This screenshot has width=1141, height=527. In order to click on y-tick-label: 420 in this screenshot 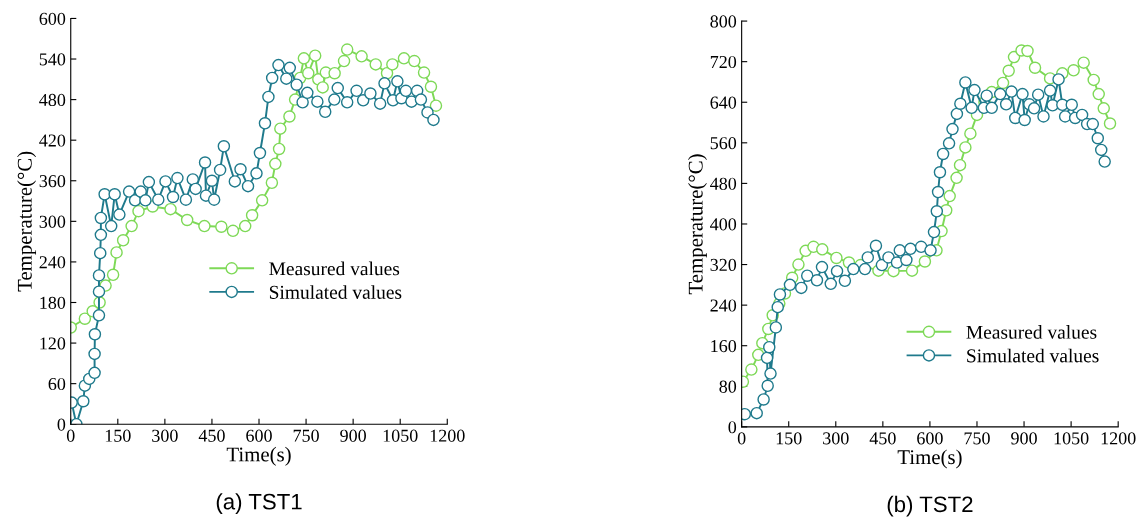, I will do `click(52, 140)`.